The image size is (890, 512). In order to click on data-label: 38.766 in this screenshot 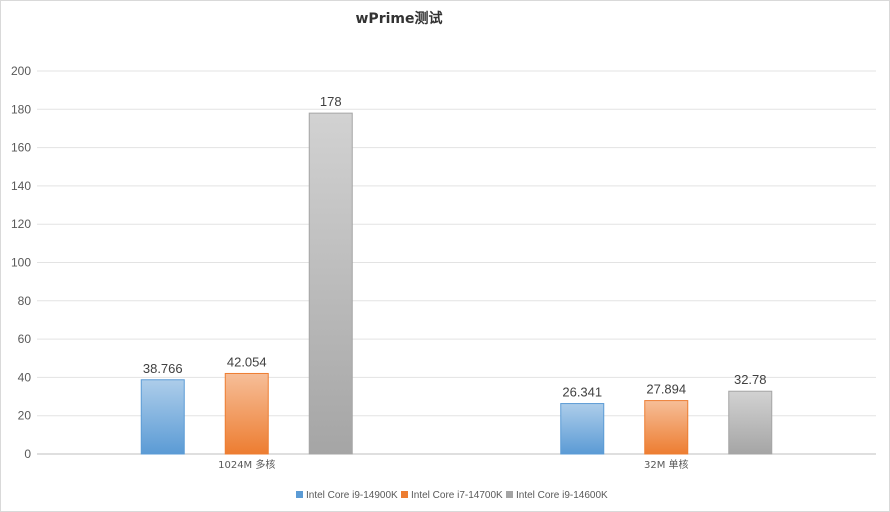, I will do `click(163, 368)`.